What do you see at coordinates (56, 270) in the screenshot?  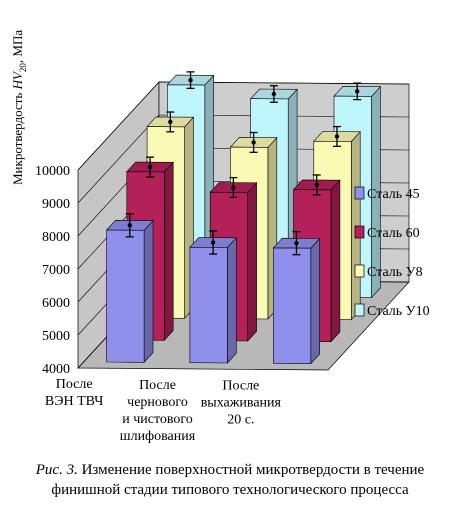 I see `y-tick-label: 7000` at bounding box center [56, 270].